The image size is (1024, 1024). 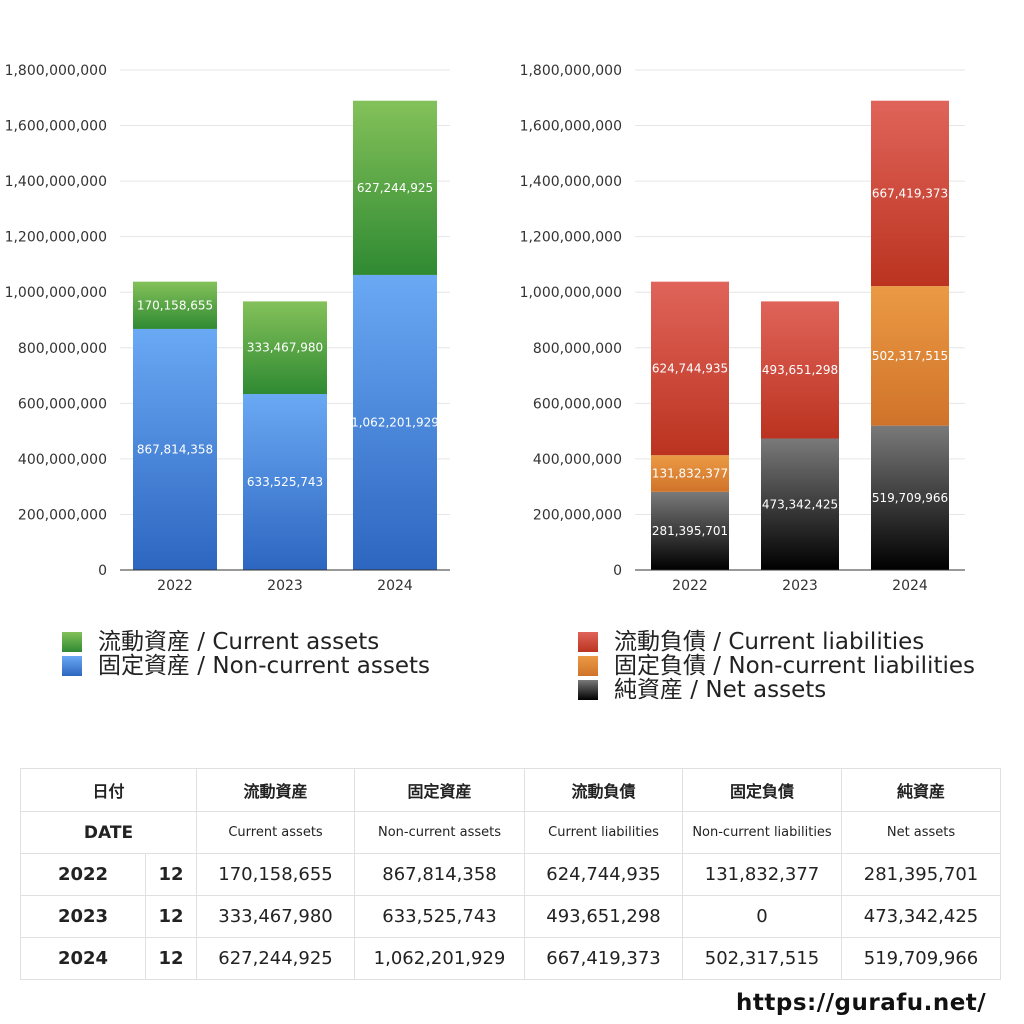 I want to click on legend-swatch-non-current-assets, so click(x=72, y=666).